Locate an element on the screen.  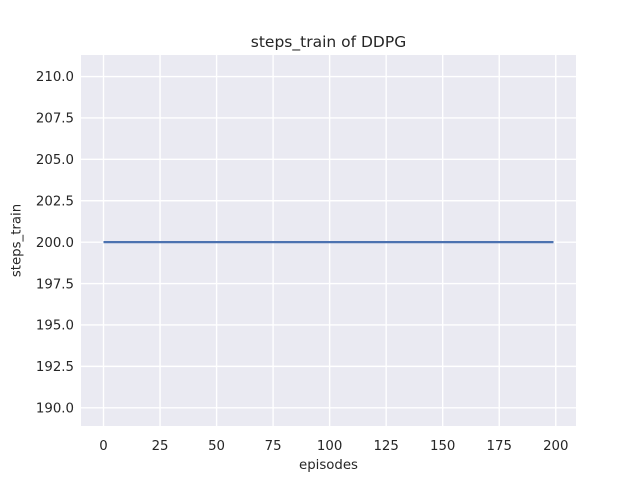
x-tick-label: 125 is located at coordinates (385, 446).